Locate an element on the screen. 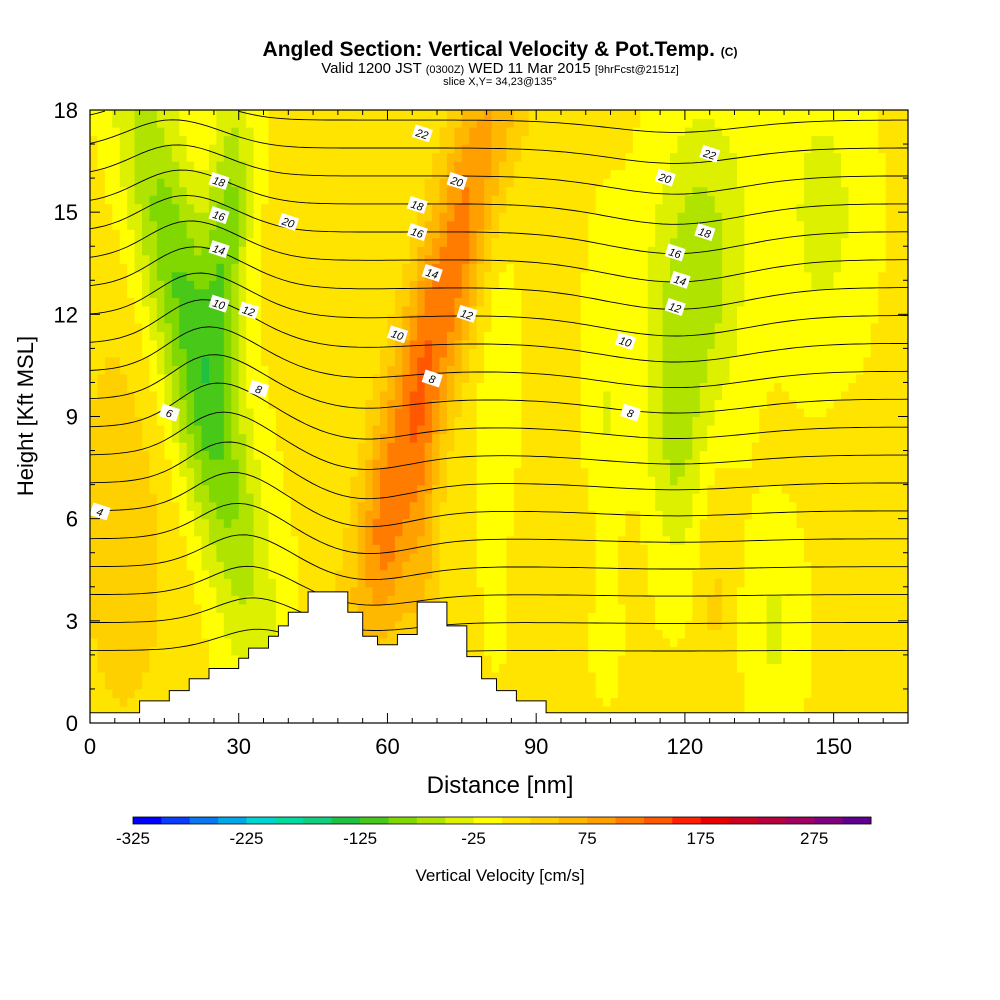 This screenshot has height=1000, width=1000. contour-label-bg is located at coordinates (288, 221).